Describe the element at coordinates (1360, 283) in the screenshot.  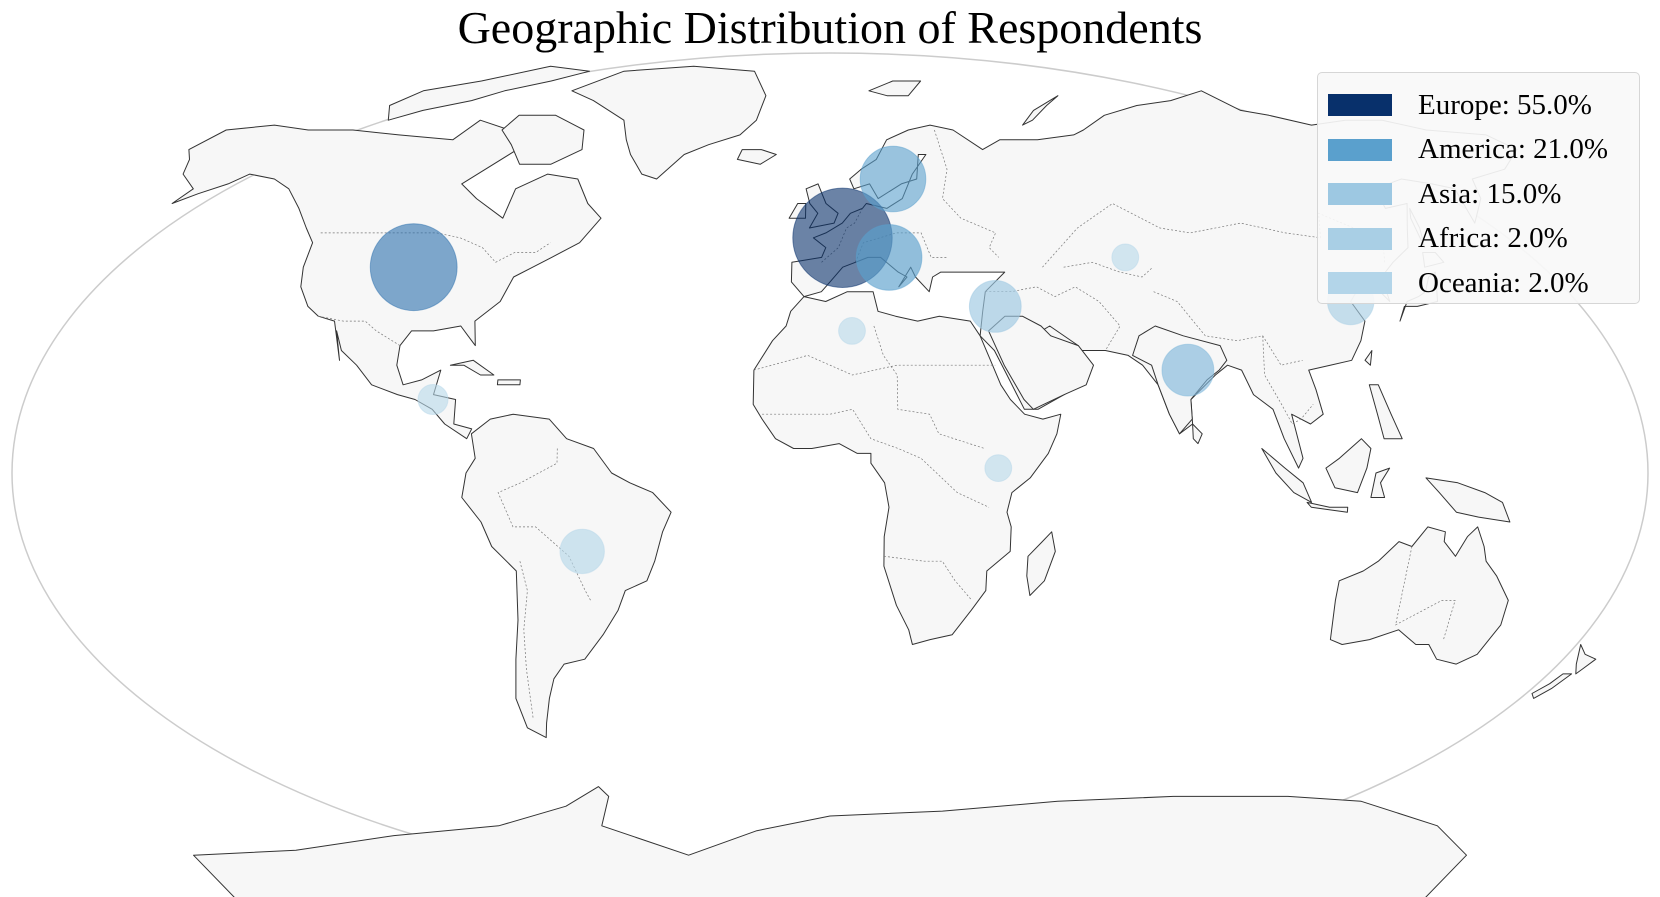
I see `legend-swatch-oceania` at that location.